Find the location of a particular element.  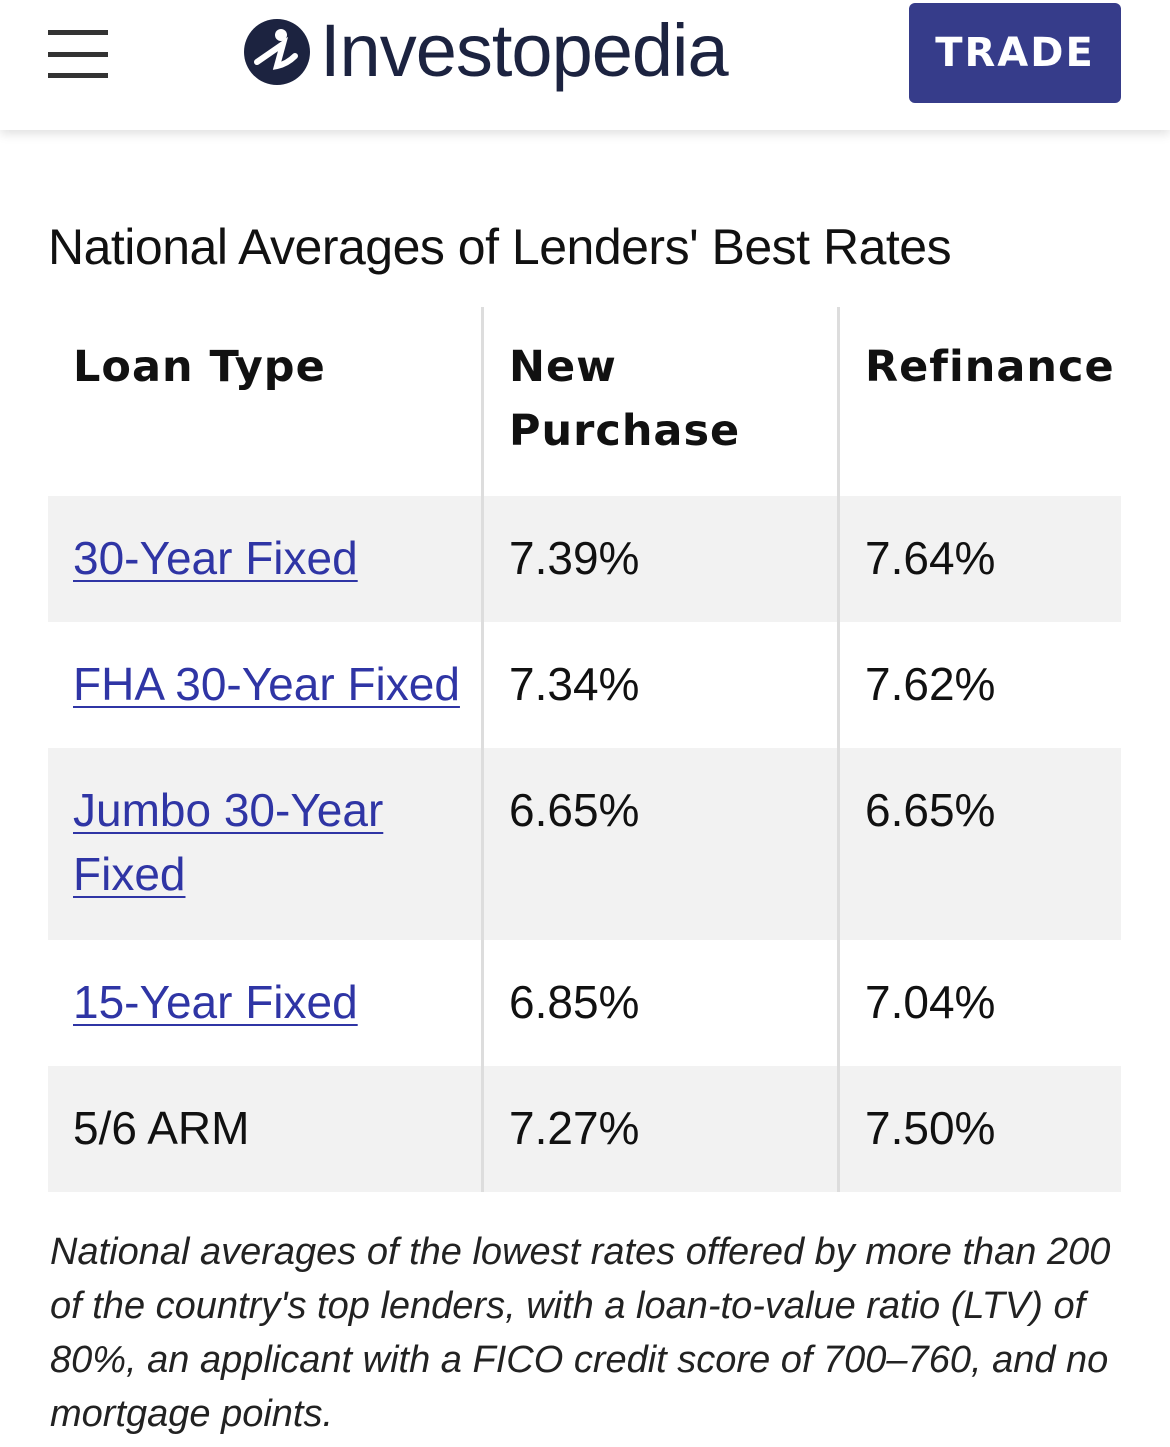

column-header: Refinance is located at coordinates (990, 367).